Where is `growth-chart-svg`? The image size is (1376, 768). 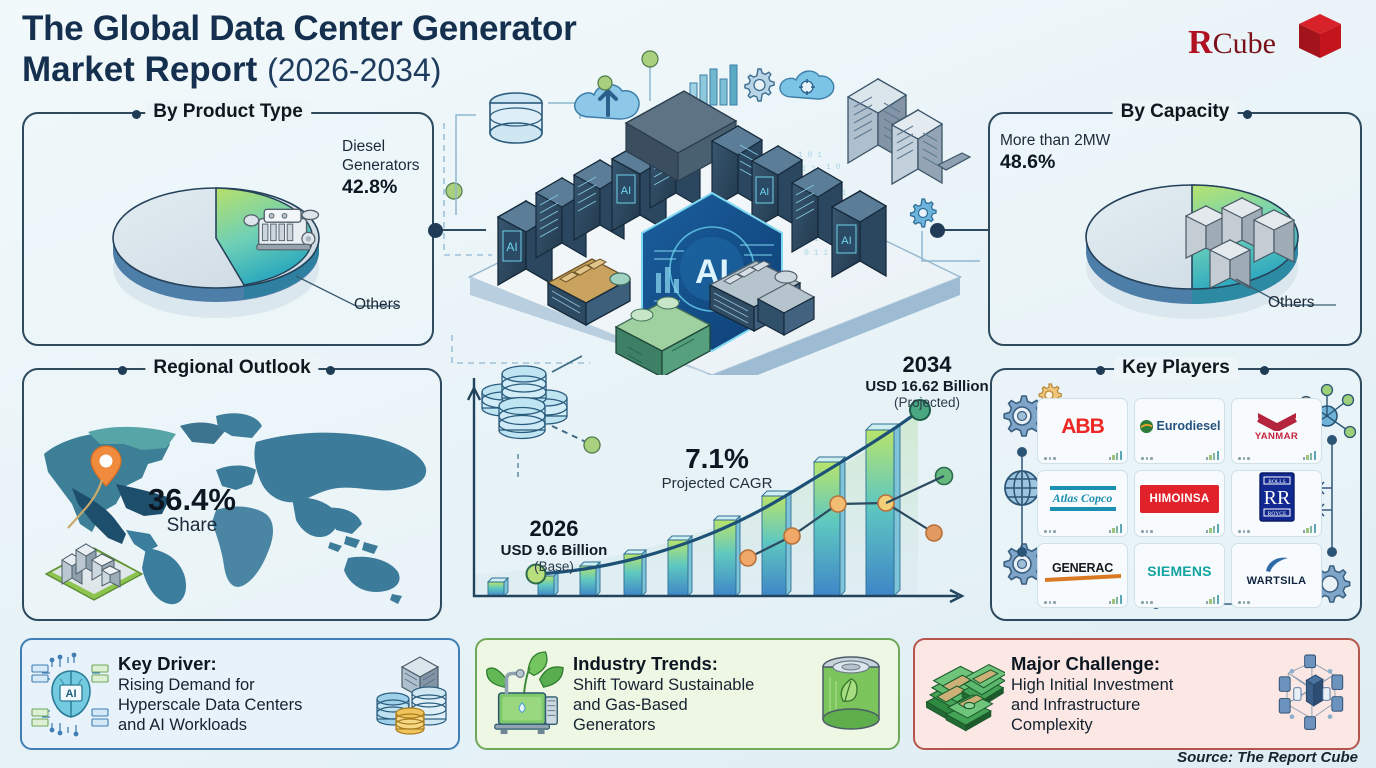
growth-chart-svg is located at coordinates (715, 479).